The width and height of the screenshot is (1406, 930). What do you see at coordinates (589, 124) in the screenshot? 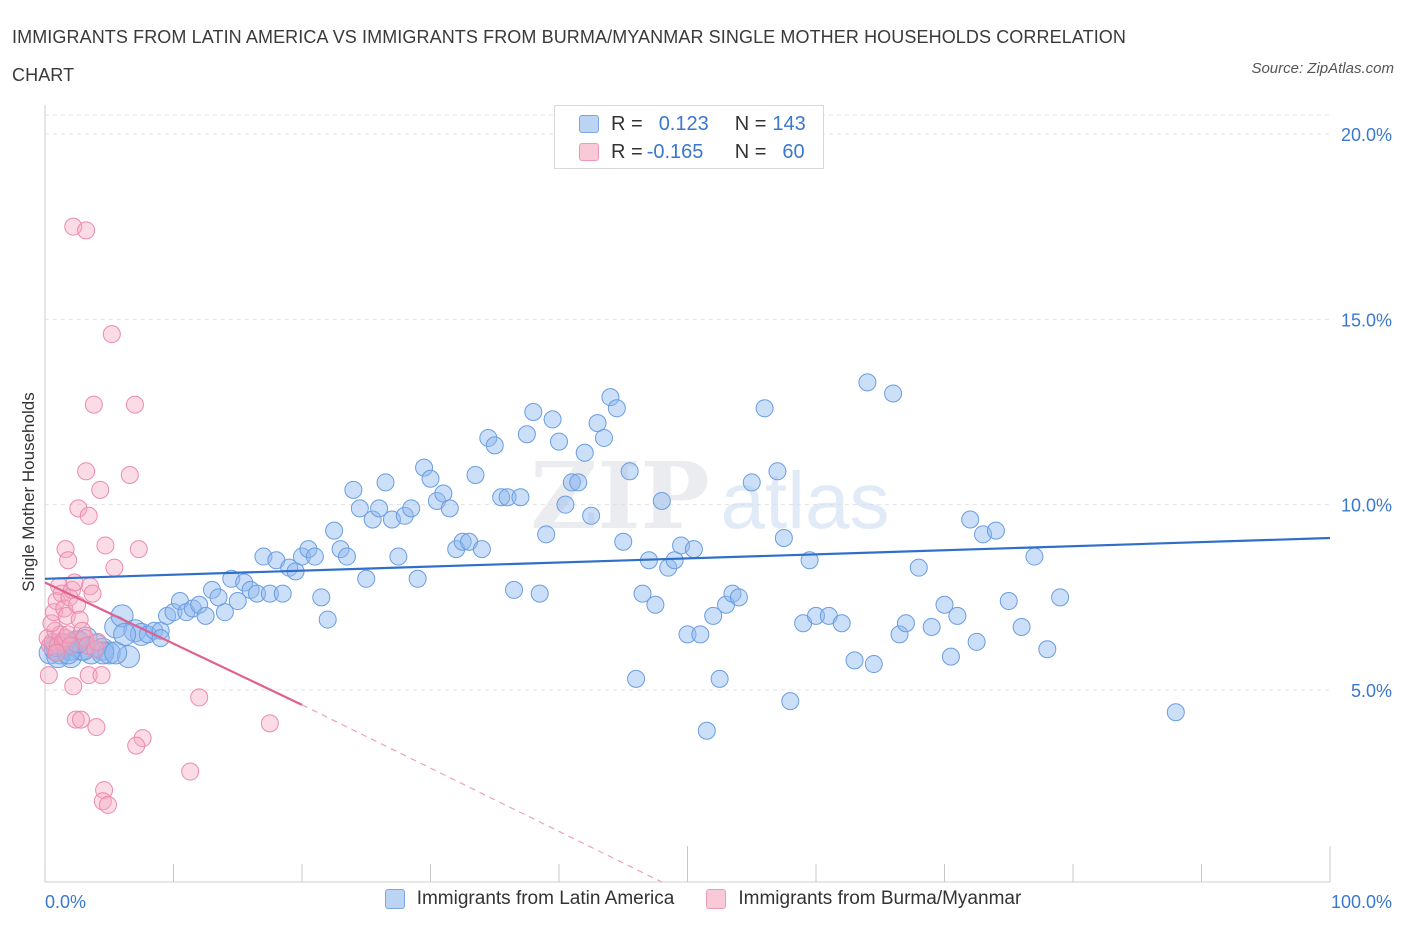
I see `legend-swatch-blue` at bounding box center [589, 124].